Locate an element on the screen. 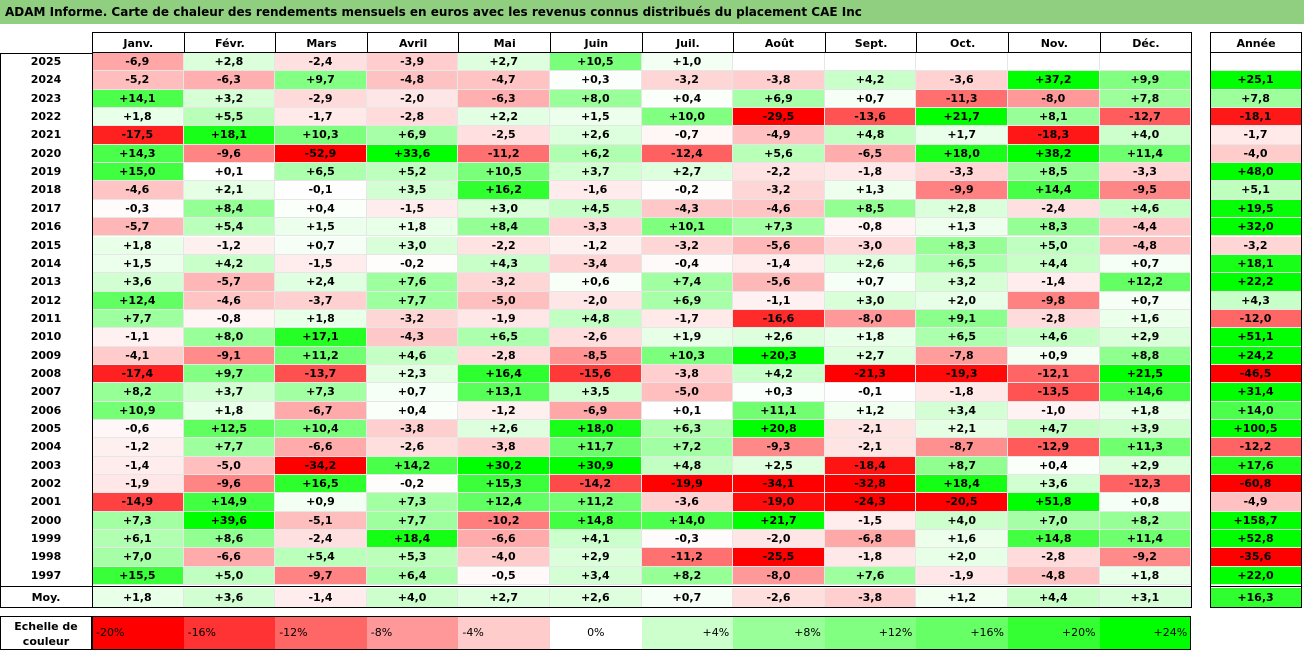  heatmap-cell: -7,8 is located at coordinates (962, 355).